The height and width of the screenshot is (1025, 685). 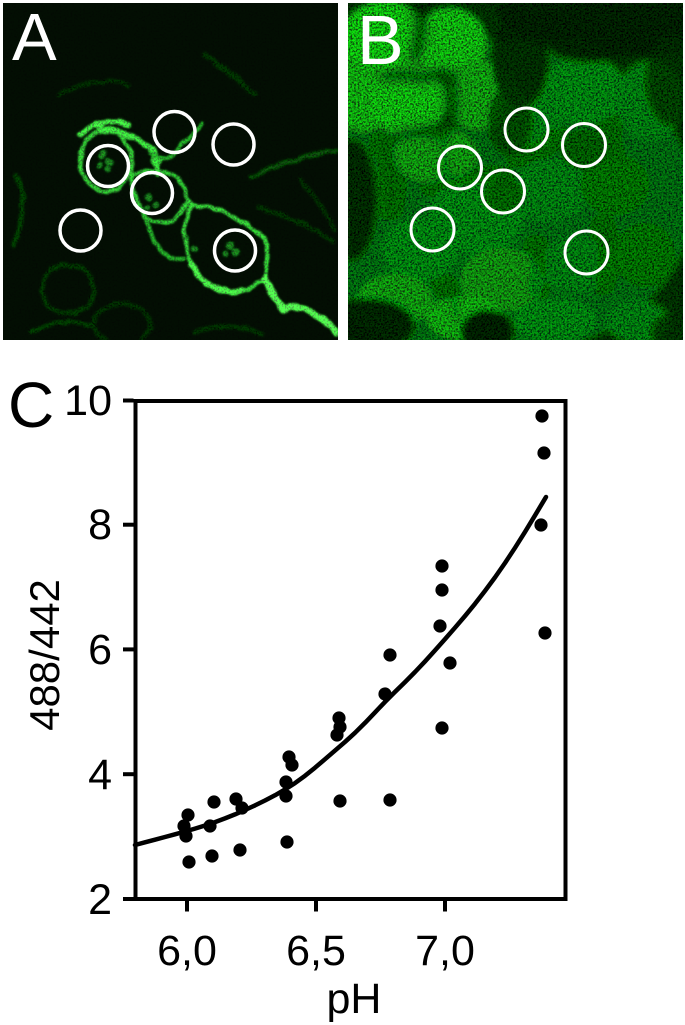 I want to click on svg-text: C, so click(x=31, y=405).